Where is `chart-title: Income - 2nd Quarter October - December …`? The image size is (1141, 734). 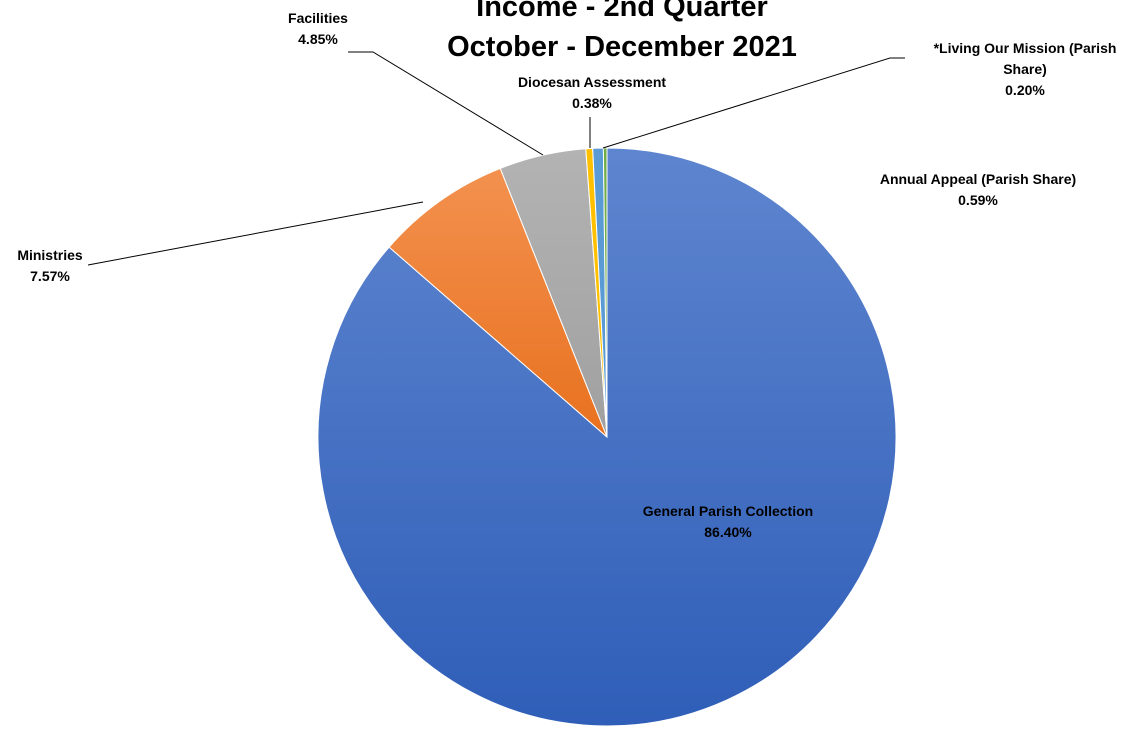 chart-title: Income - 2nd Quarter October - December … is located at coordinates (622, 31).